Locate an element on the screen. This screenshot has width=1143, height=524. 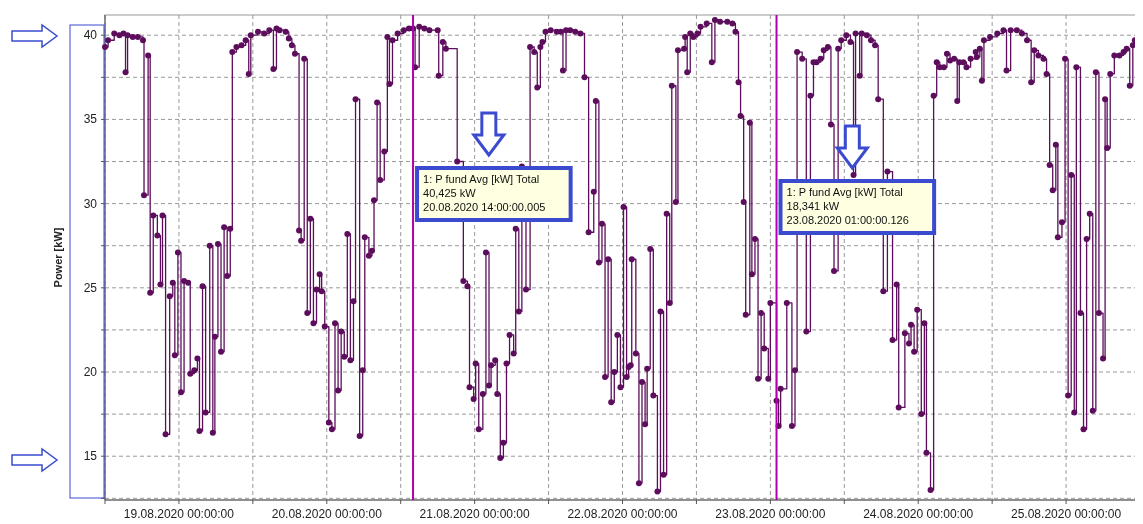
x-tick-label: 23.08.2020 00:00:00 is located at coordinates (770, 514).